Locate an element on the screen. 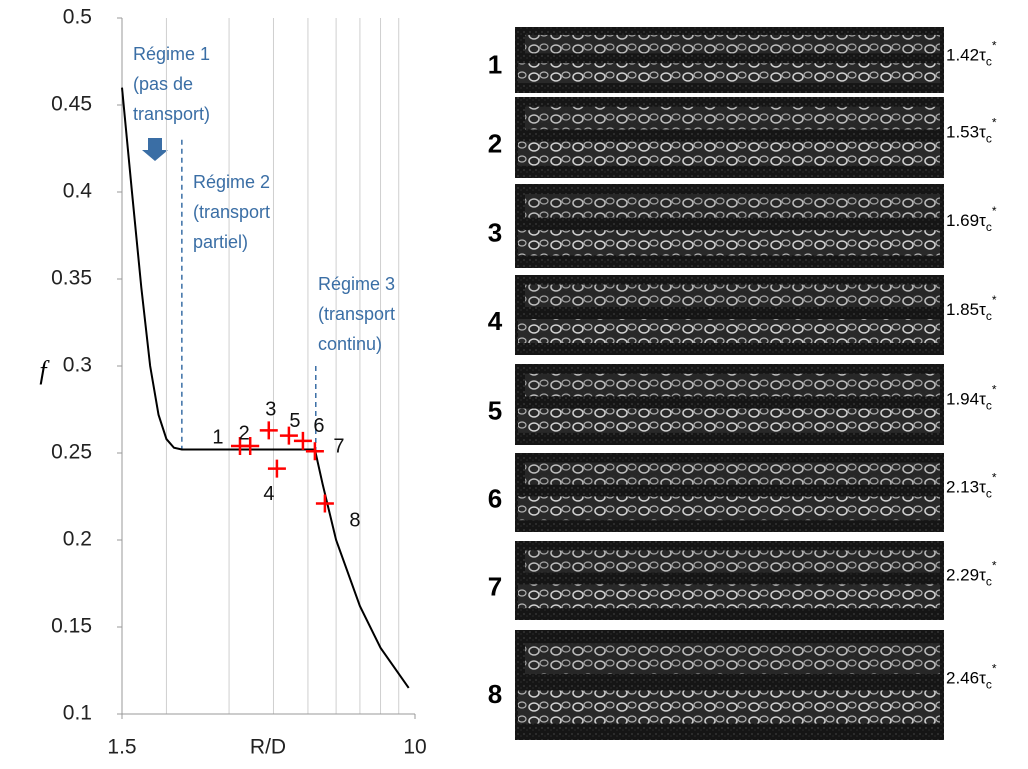 This screenshot has width=1028, height=769. panel-label: 2.46τc* is located at coordinates (971, 677).